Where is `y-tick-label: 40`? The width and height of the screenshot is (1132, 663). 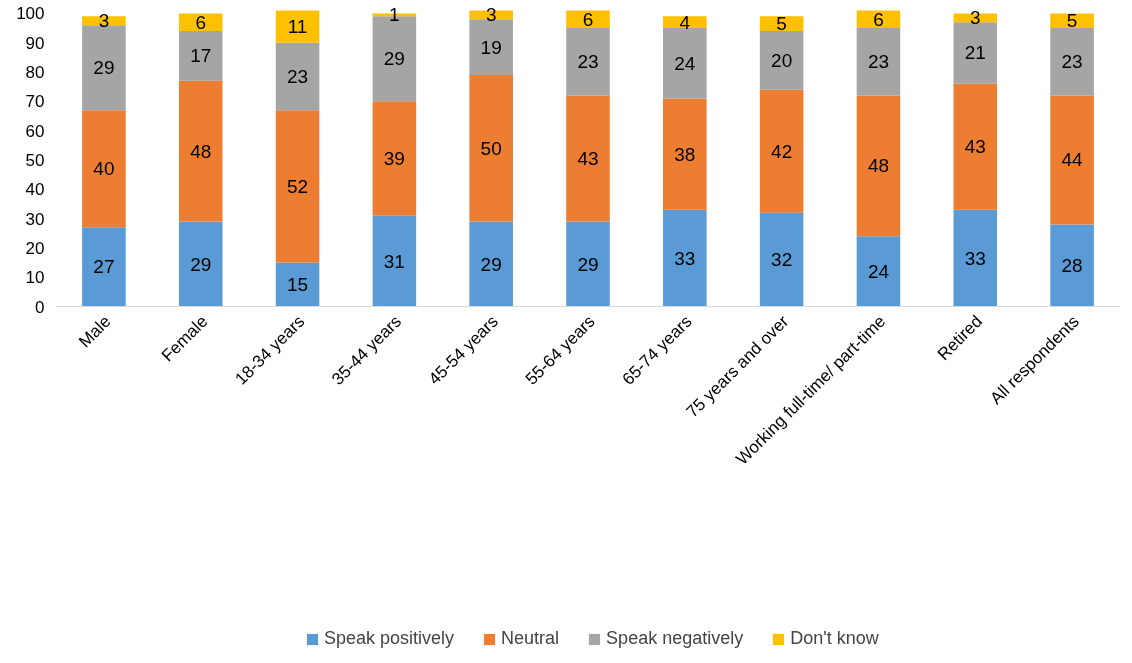 y-tick-label: 40 is located at coordinates (35, 190).